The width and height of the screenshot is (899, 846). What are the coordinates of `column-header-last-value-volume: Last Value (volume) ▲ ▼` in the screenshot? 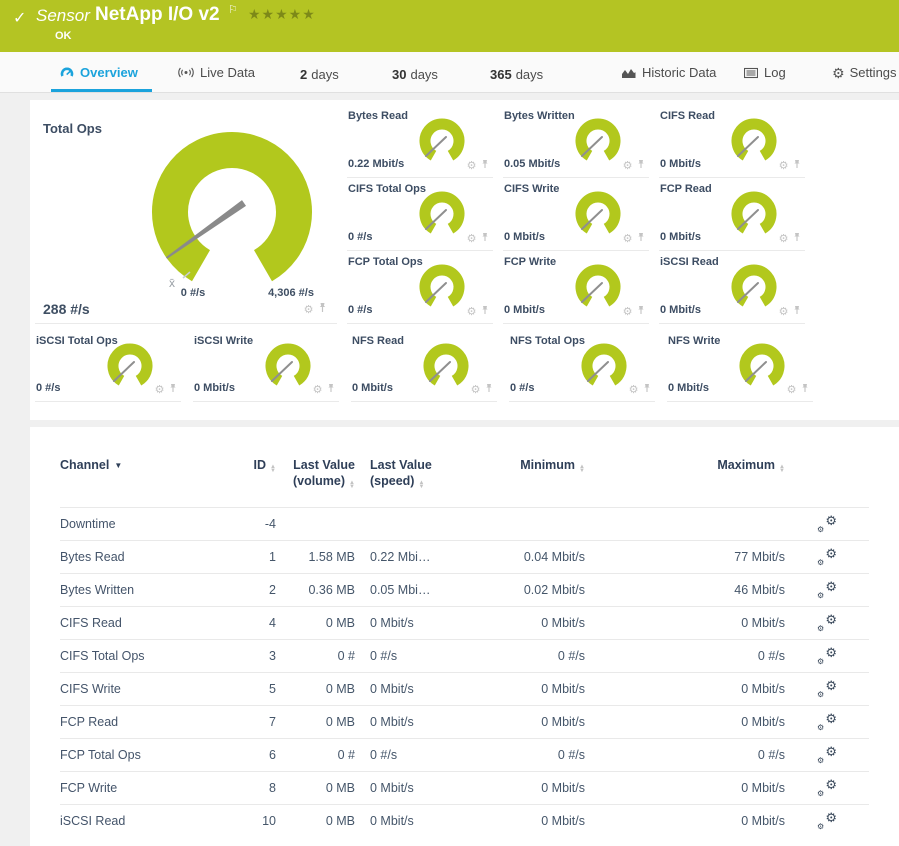 It's located at (323, 474).